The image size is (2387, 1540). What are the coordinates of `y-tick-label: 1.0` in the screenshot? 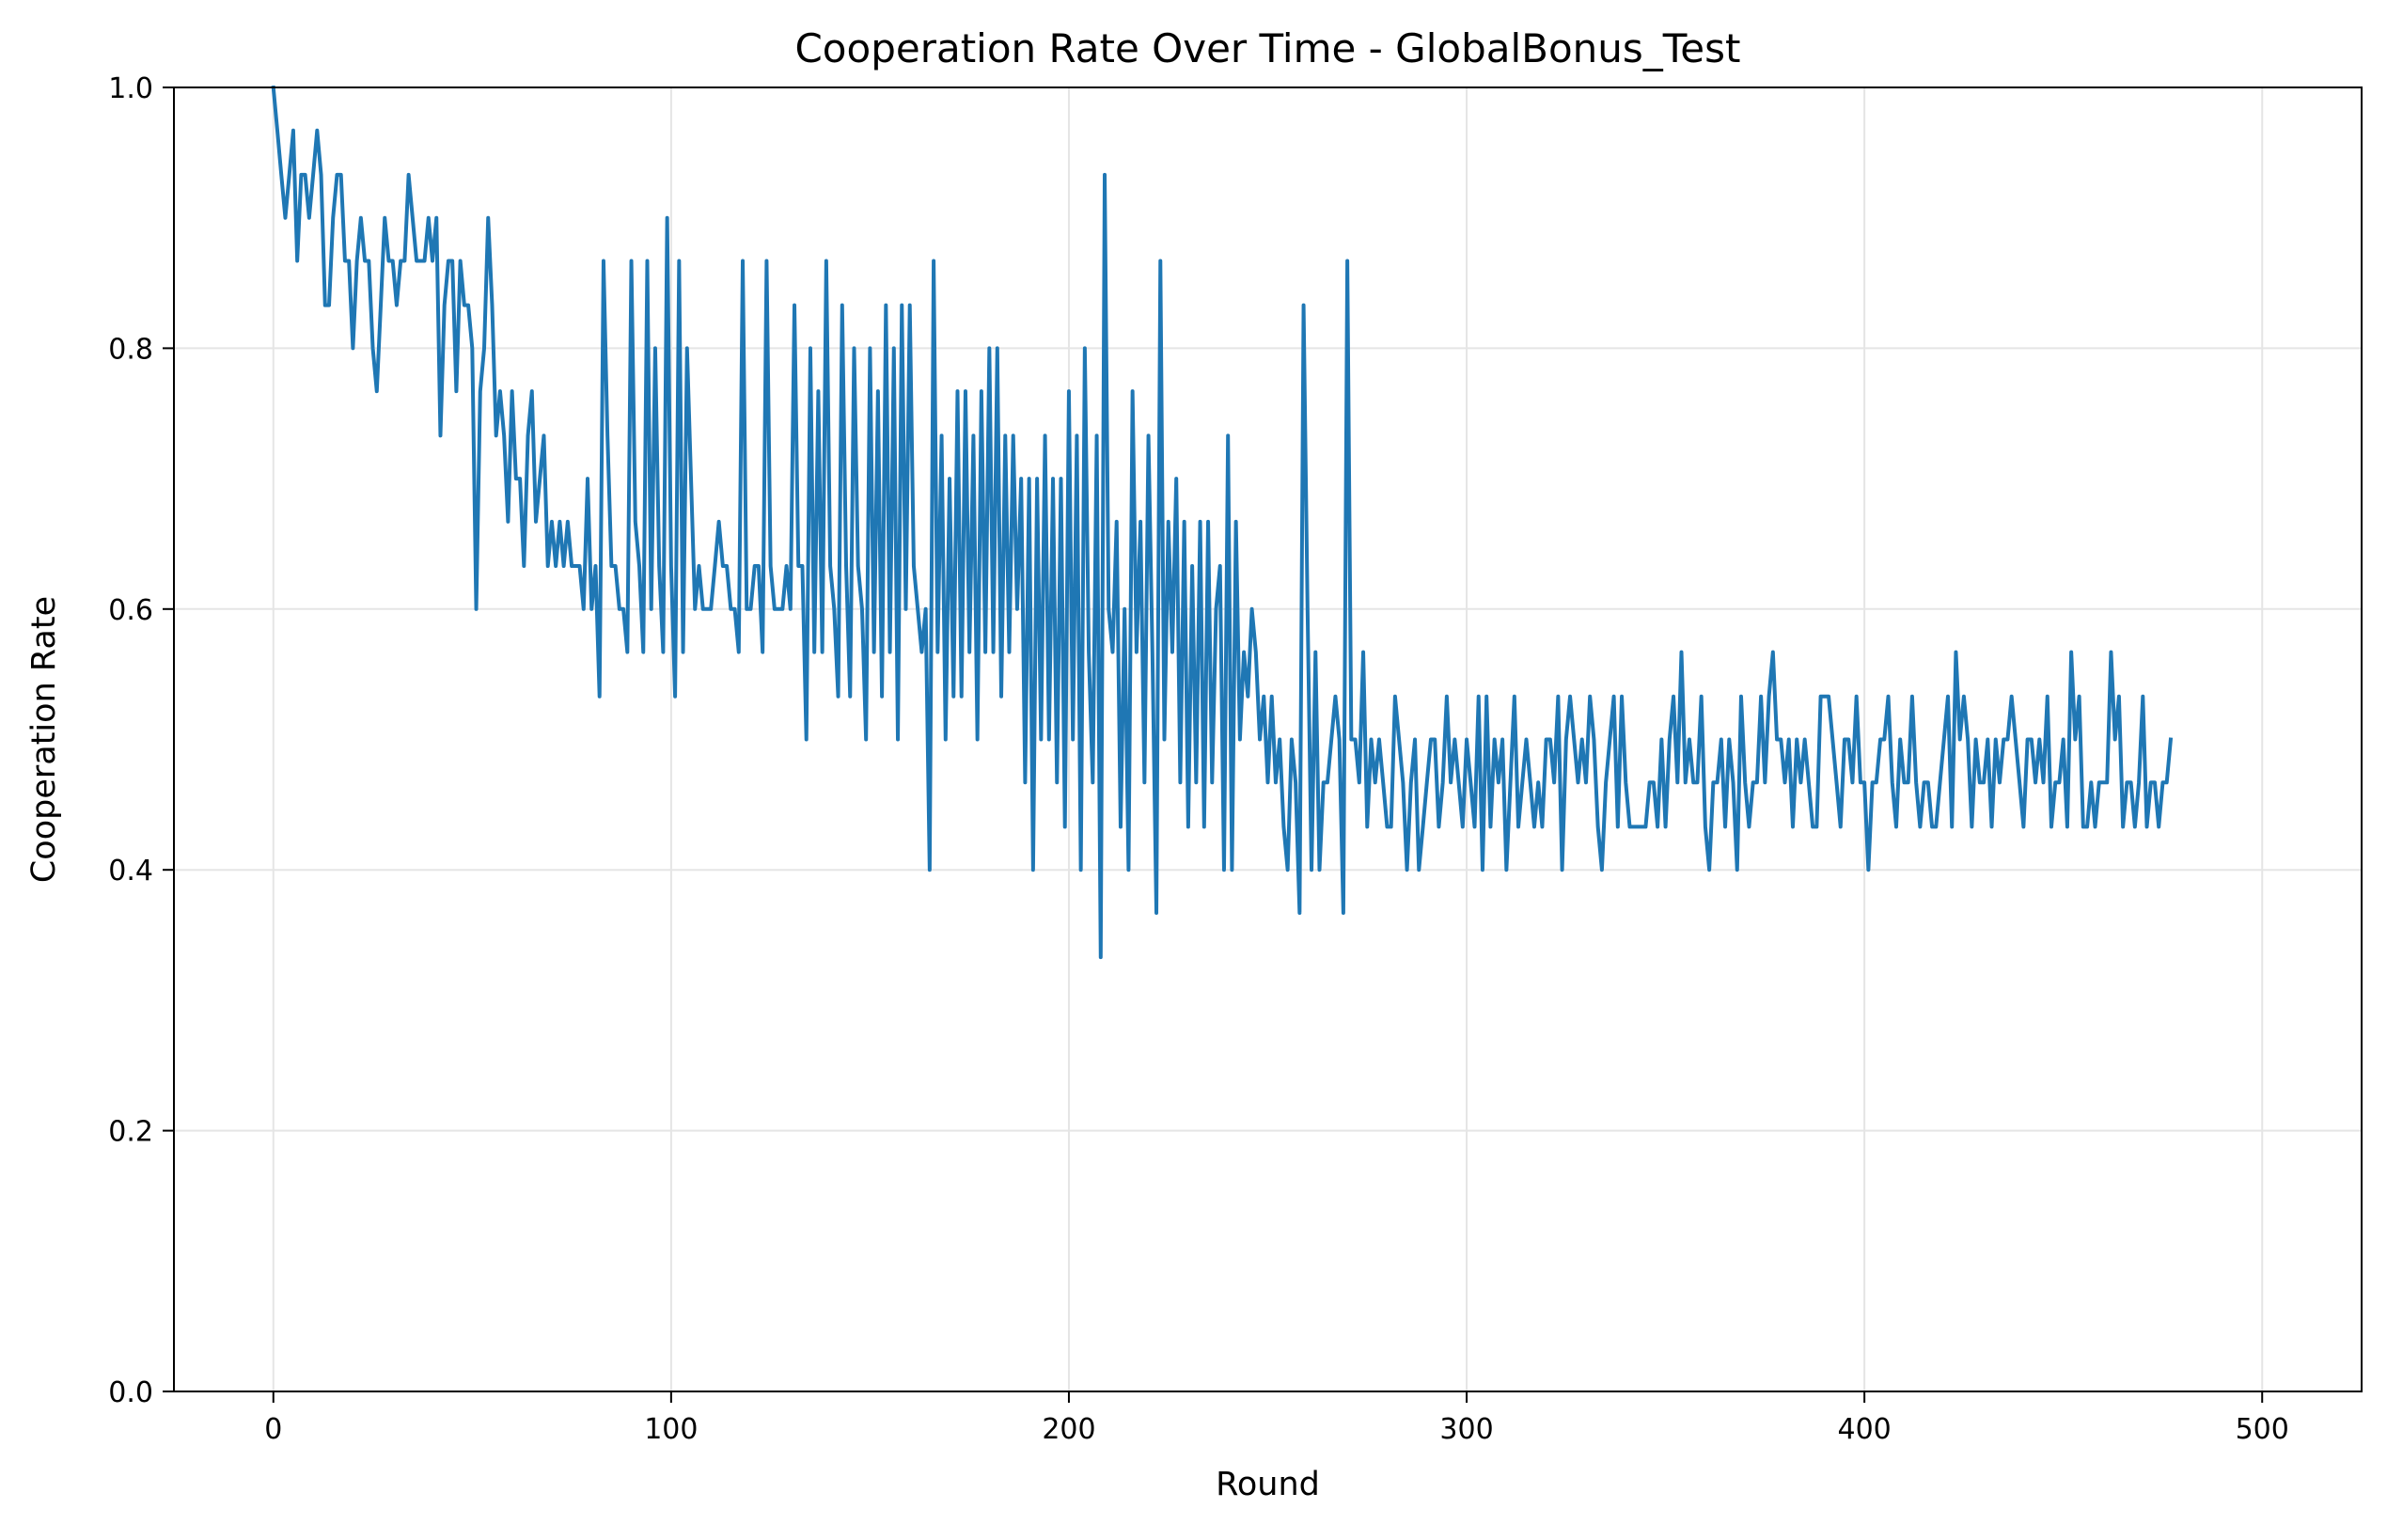 It's located at (130, 88).